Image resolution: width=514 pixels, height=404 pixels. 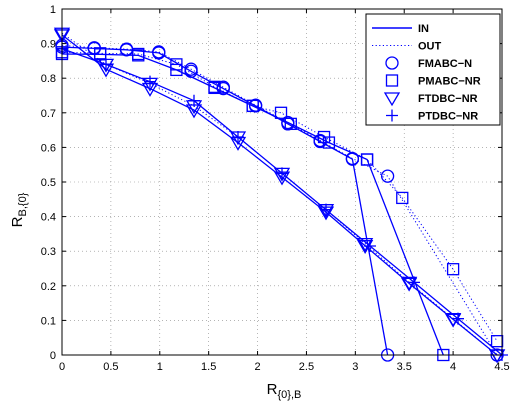 I want to click on y-tick-label: 0.7, so click(x=48, y=114).